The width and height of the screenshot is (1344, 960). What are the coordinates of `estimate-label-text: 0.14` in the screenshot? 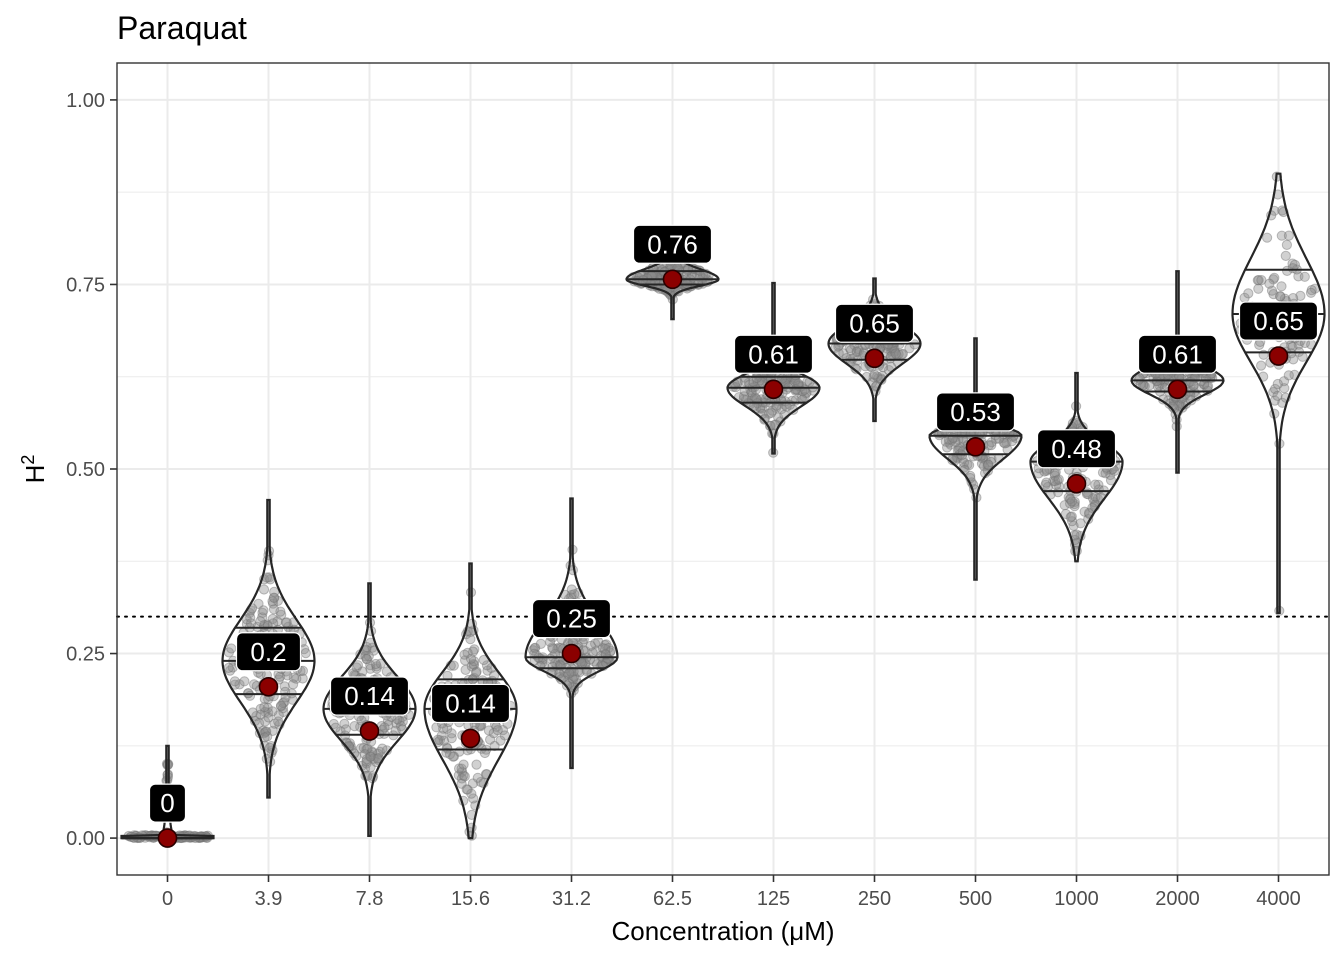 It's located at (470, 703).